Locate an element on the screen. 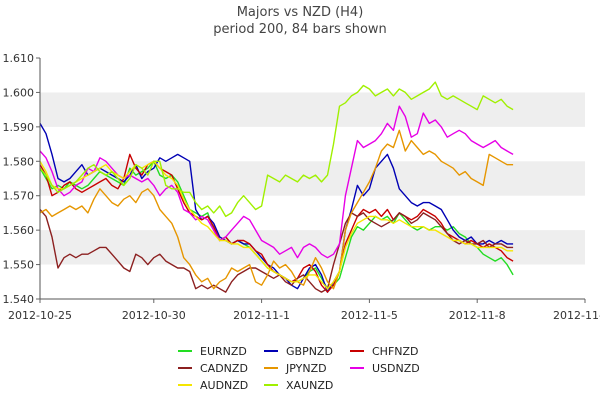 Image resolution: width=600 pixels, height=400 pixels. legend-label: CHFNZD is located at coordinates (395, 351).